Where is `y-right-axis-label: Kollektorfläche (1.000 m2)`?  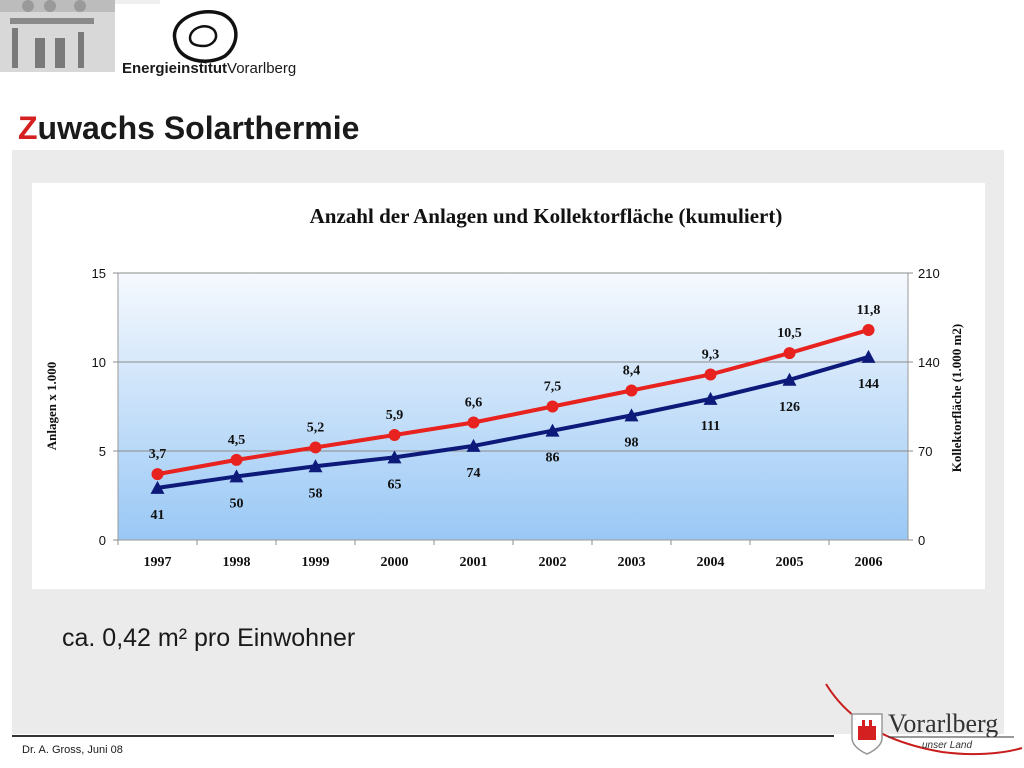
y-right-axis-label: Kollektorfläche (1.000 m2) is located at coordinates (956, 398).